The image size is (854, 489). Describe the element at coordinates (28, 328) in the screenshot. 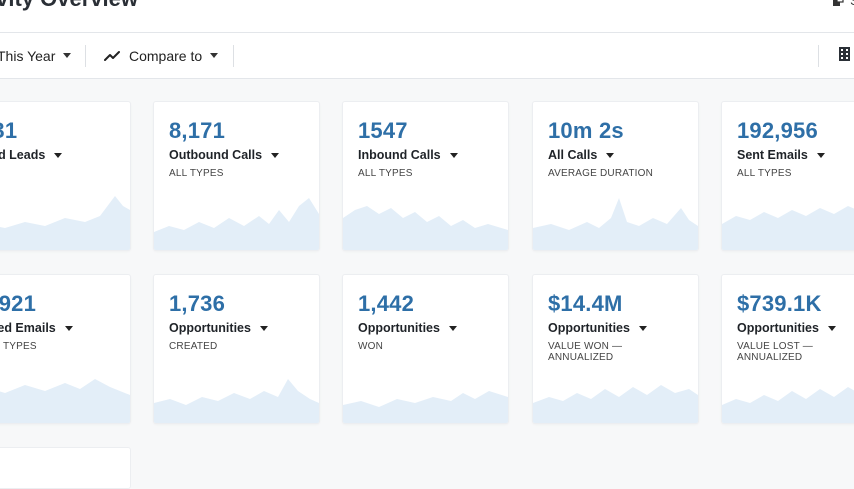

I see `metric-label: eived Emails` at that location.